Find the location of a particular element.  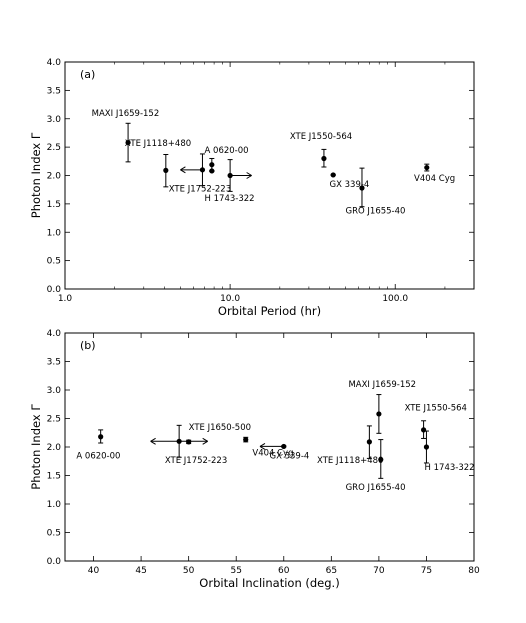

point-label: XTE J1650-500 is located at coordinates (220, 428).